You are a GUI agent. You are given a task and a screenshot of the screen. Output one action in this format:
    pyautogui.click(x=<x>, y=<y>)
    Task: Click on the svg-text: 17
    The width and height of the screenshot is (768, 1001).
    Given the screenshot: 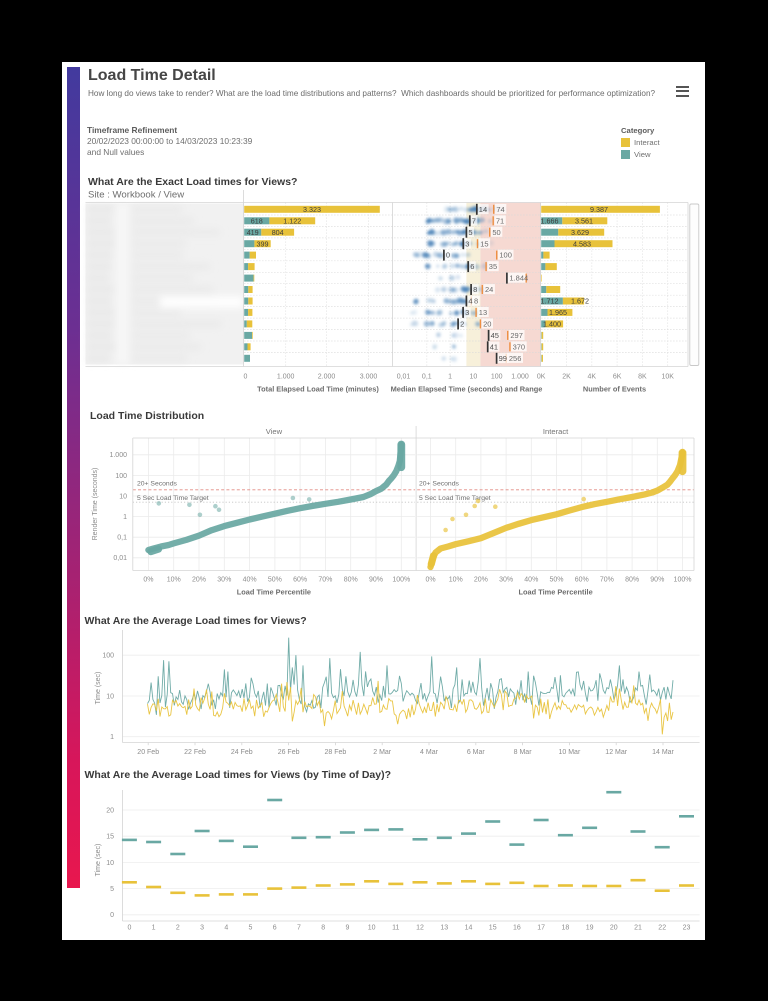 What is the action you would take?
    pyautogui.click(x=541, y=927)
    